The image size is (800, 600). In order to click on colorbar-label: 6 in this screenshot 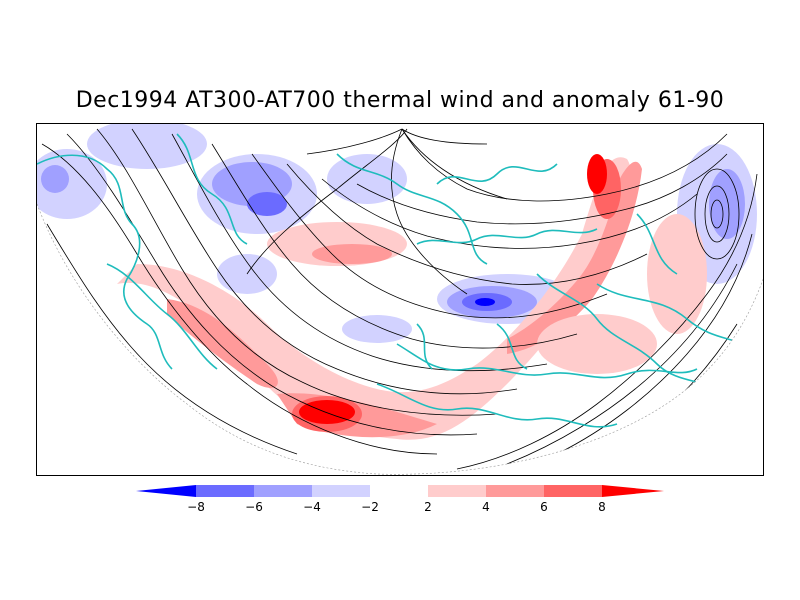, I will do `click(544, 507)`.